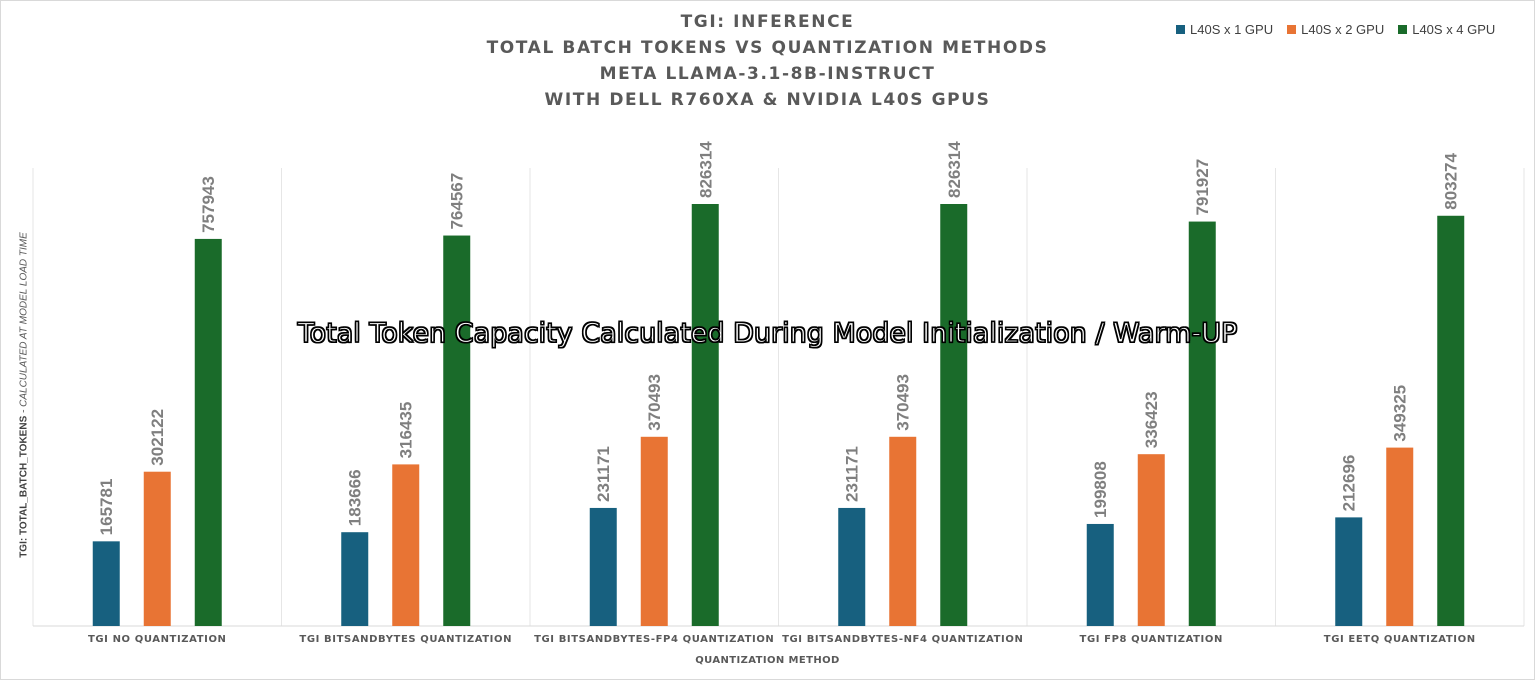  Describe the element at coordinates (405, 639) in the screenshot. I see `category-label-2: TGI BITSANDBYTES QUANTIZATION` at that location.